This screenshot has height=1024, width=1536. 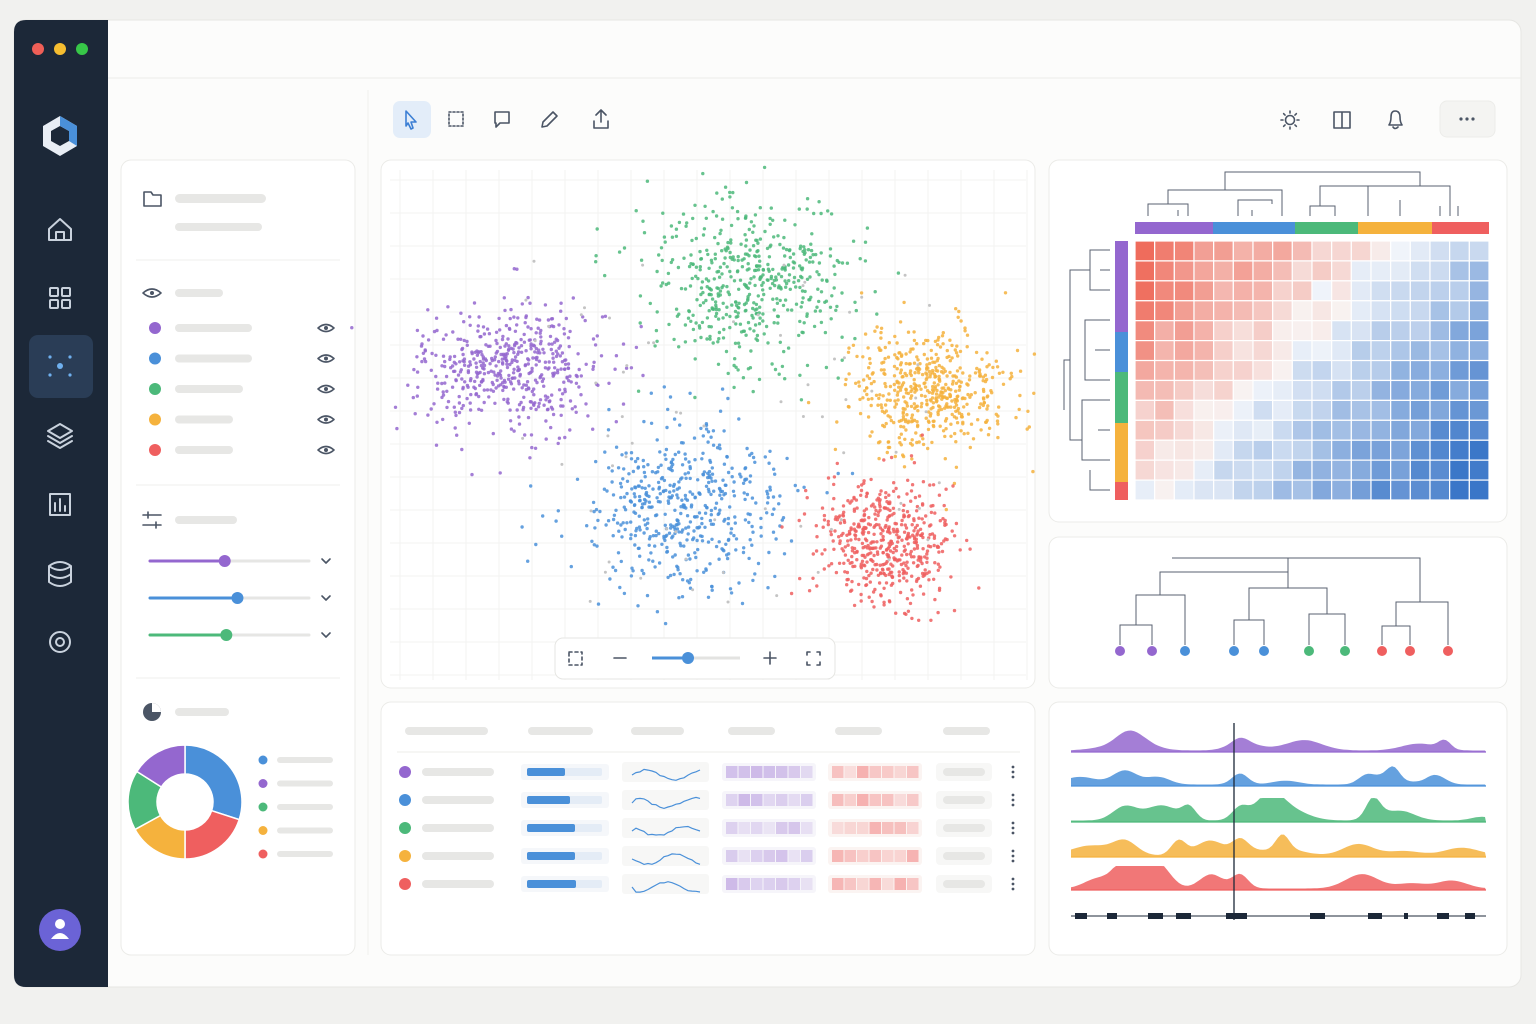 I want to click on tool-select, so click(x=456, y=119).